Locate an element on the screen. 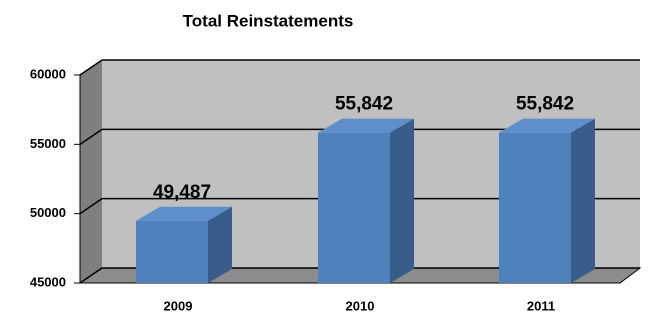  y-tick-label: 60000 is located at coordinates (48, 73).